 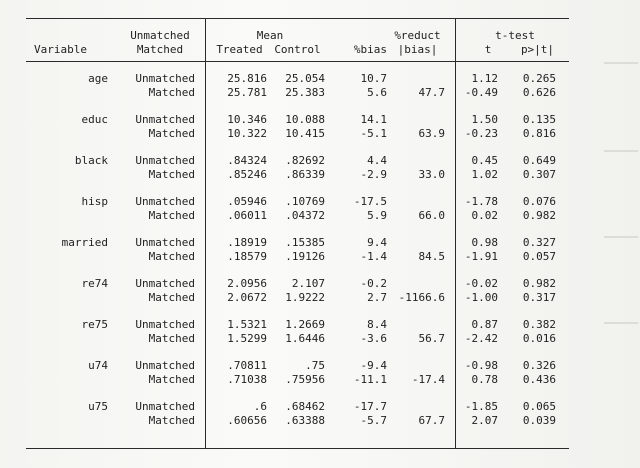 I want to click on matched-t-cell: -1.91, so click(x=481, y=256).